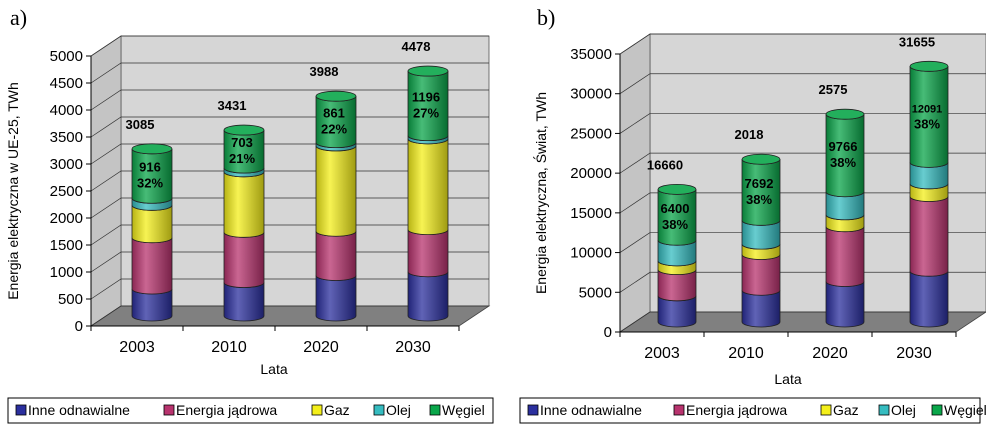  Describe the element at coordinates (787, 379) in the screenshot. I see `x-axis-title: Lata` at that location.